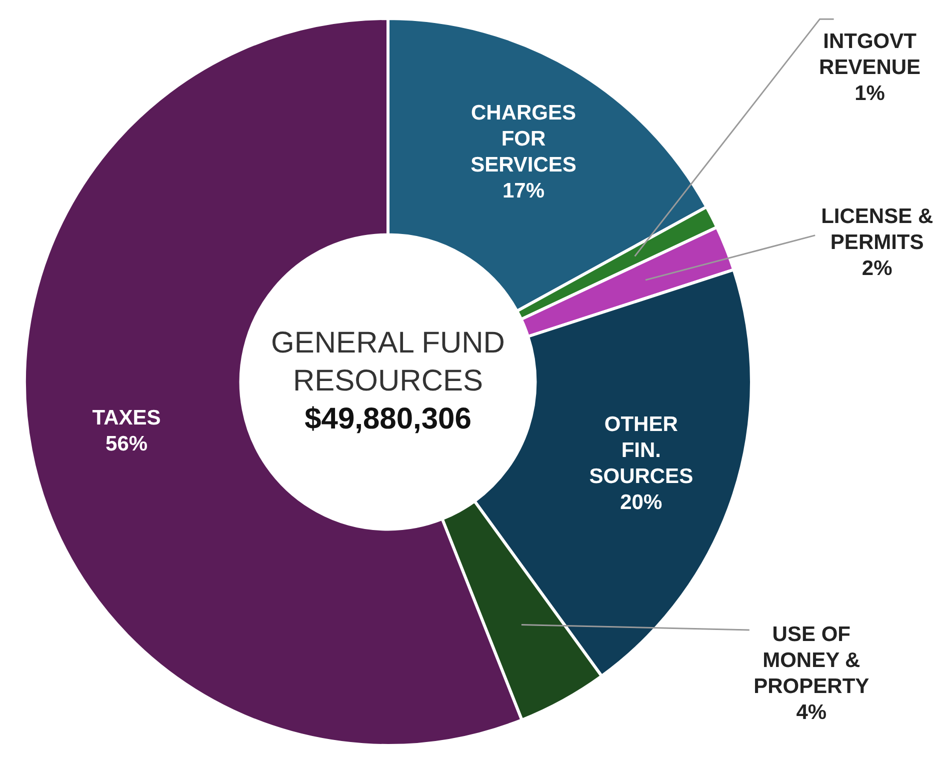  Describe the element at coordinates (870, 54) in the screenshot. I see `slice-label: INTGOVT REVENUE` at that location.